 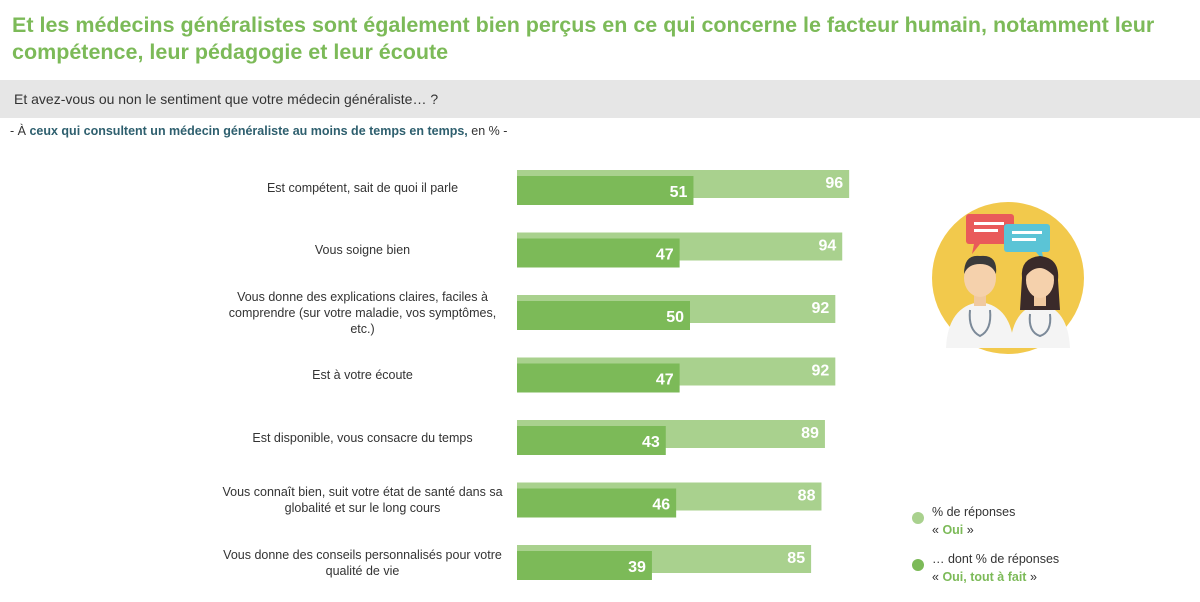 What do you see at coordinates (487, 131) in the screenshot?
I see `subtitle-suffix: en % -` at bounding box center [487, 131].